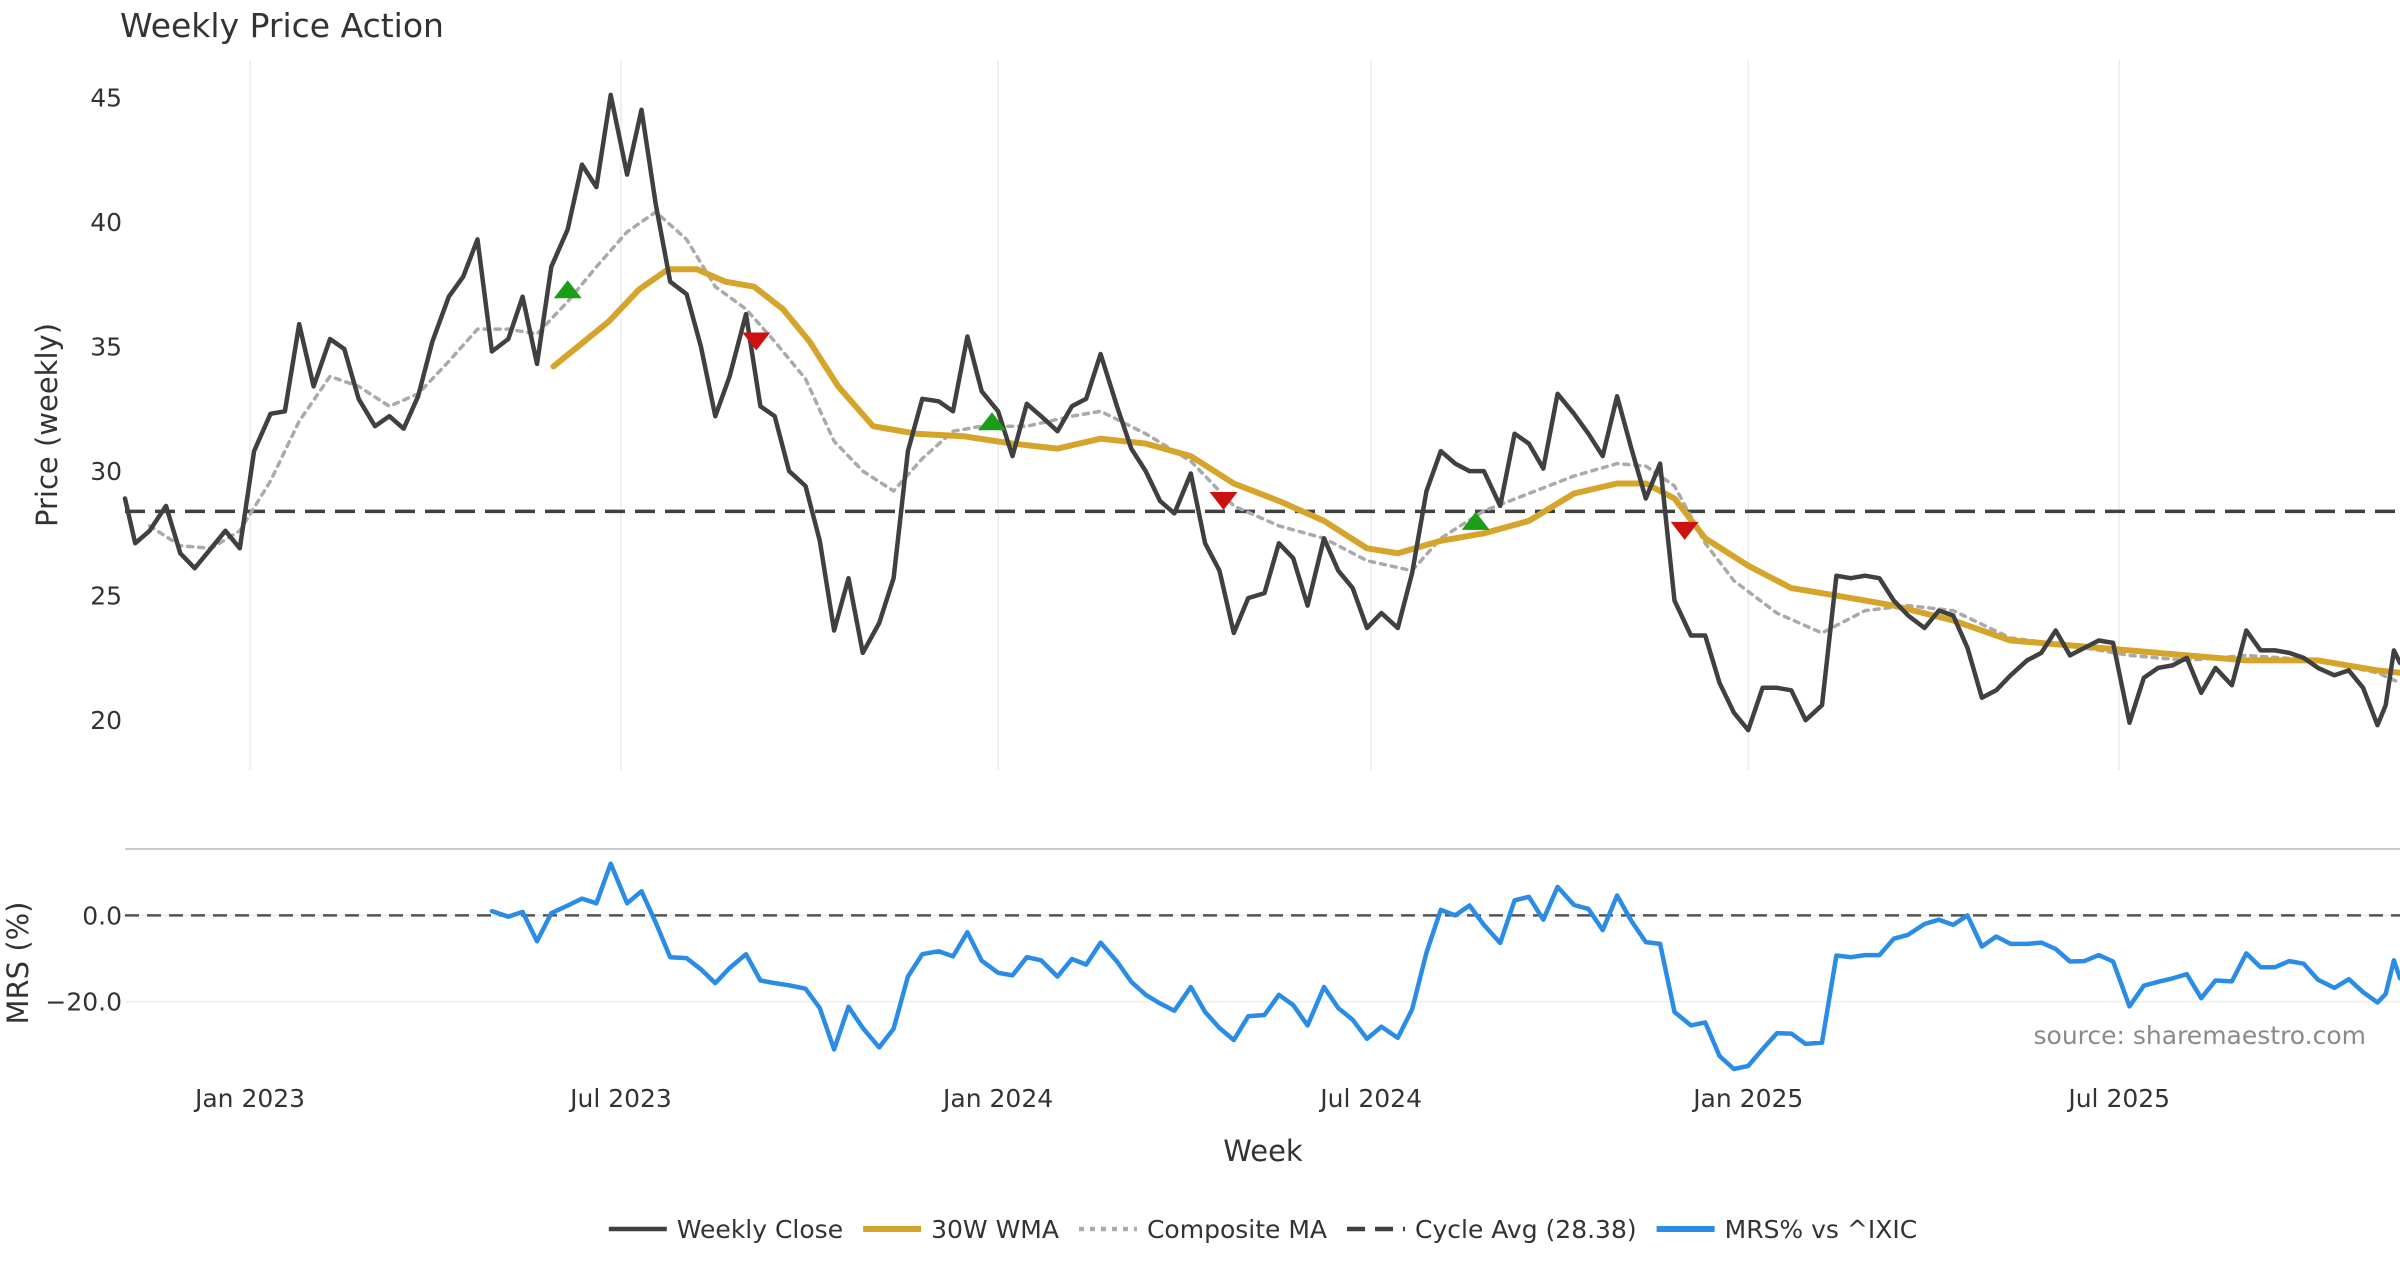  Describe the element at coordinates (1237, 1229) in the screenshot. I see `legend-label: Composite MA` at that location.